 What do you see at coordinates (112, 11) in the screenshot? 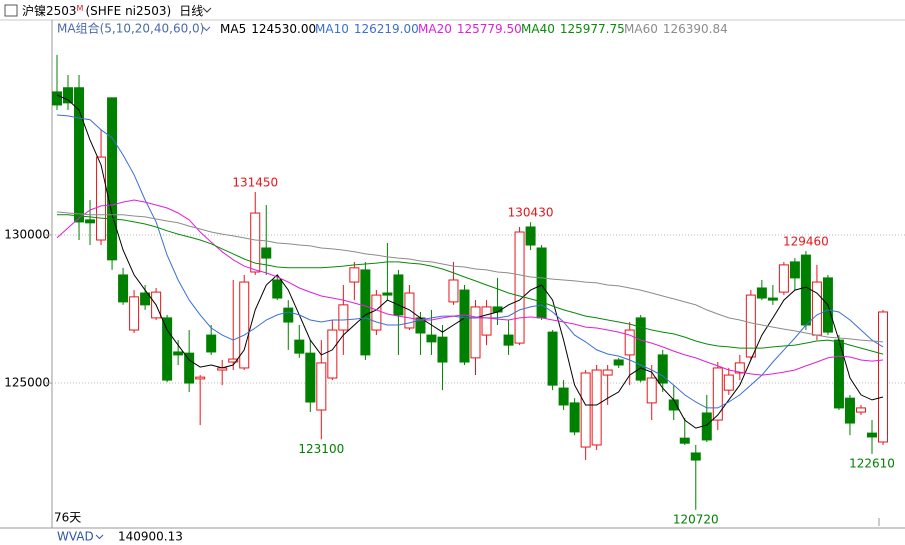
I see `symbol-header: 沪镍2503M (SHFE ni2503) 日线` at bounding box center [112, 11].